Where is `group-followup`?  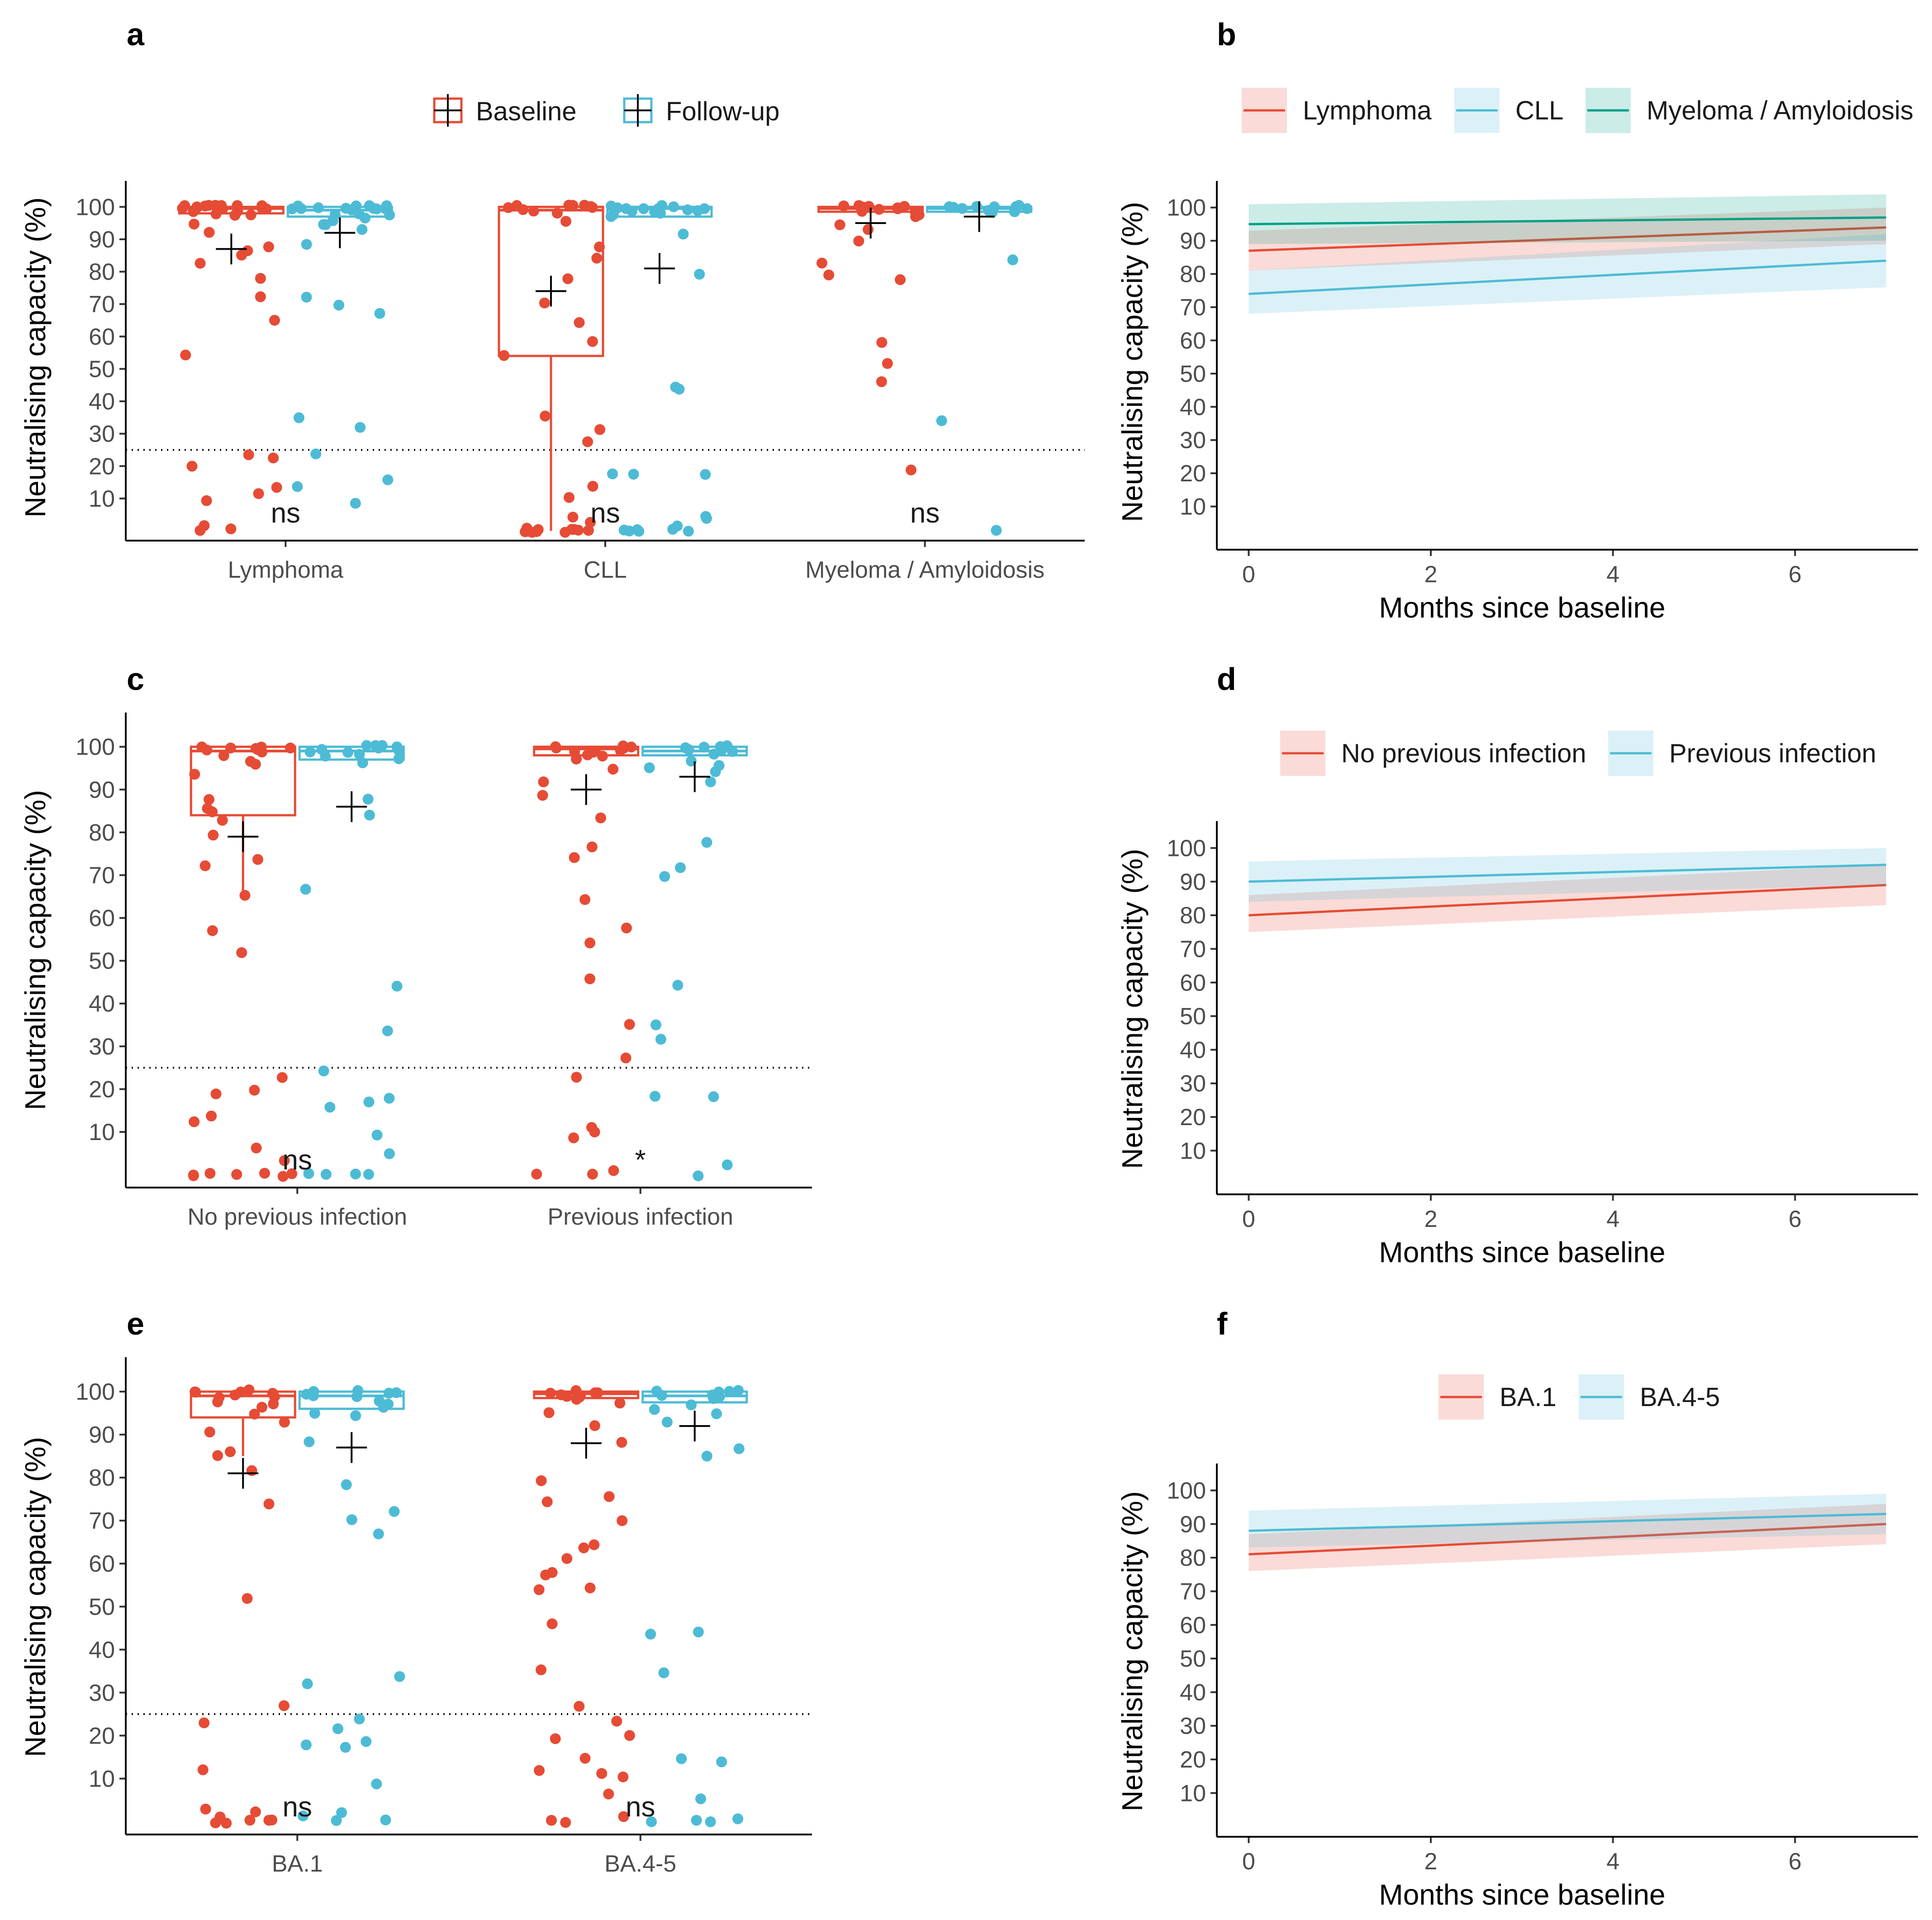 group-followup is located at coordinates (351, 1605).